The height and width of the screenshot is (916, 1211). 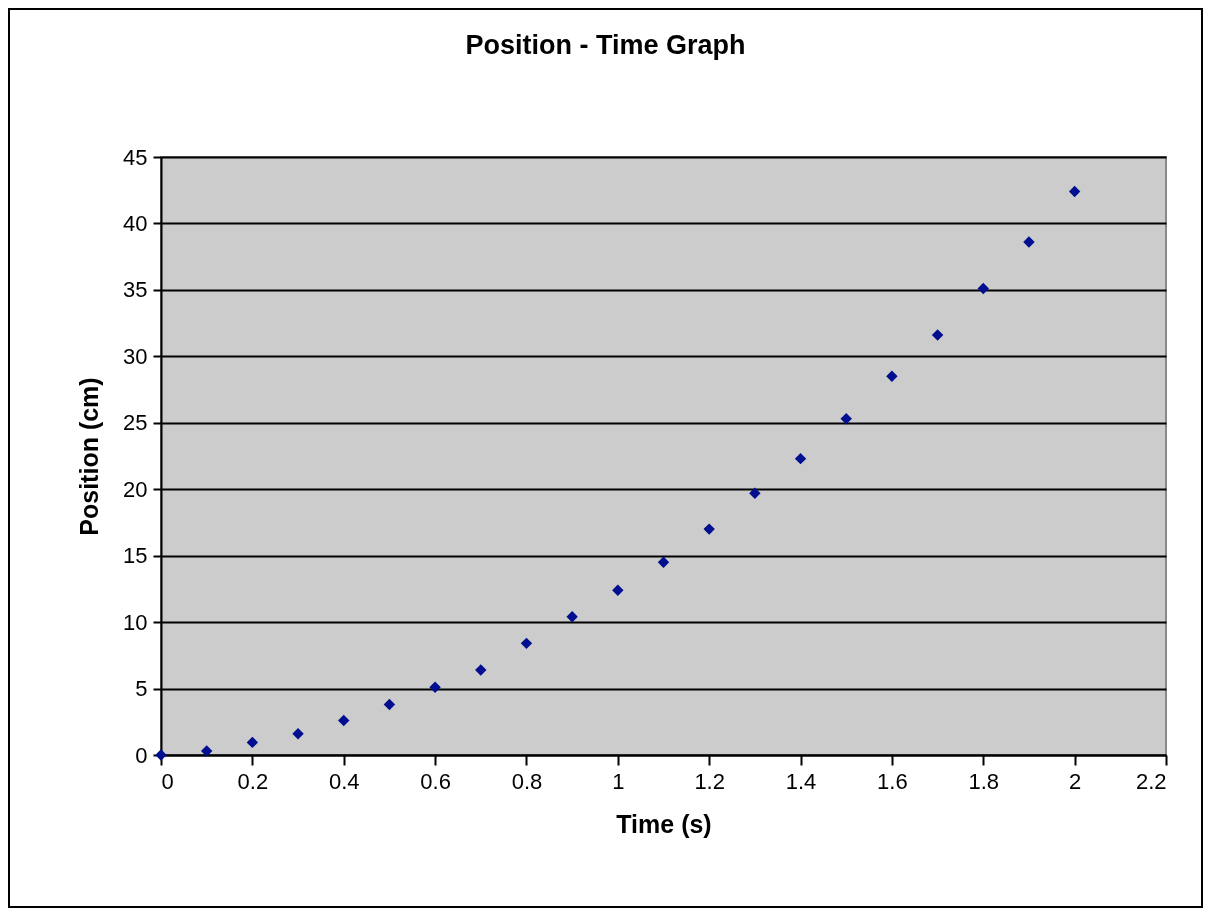 I want to click on x-tick-label: 2.2, so click(x=1151, y=781).